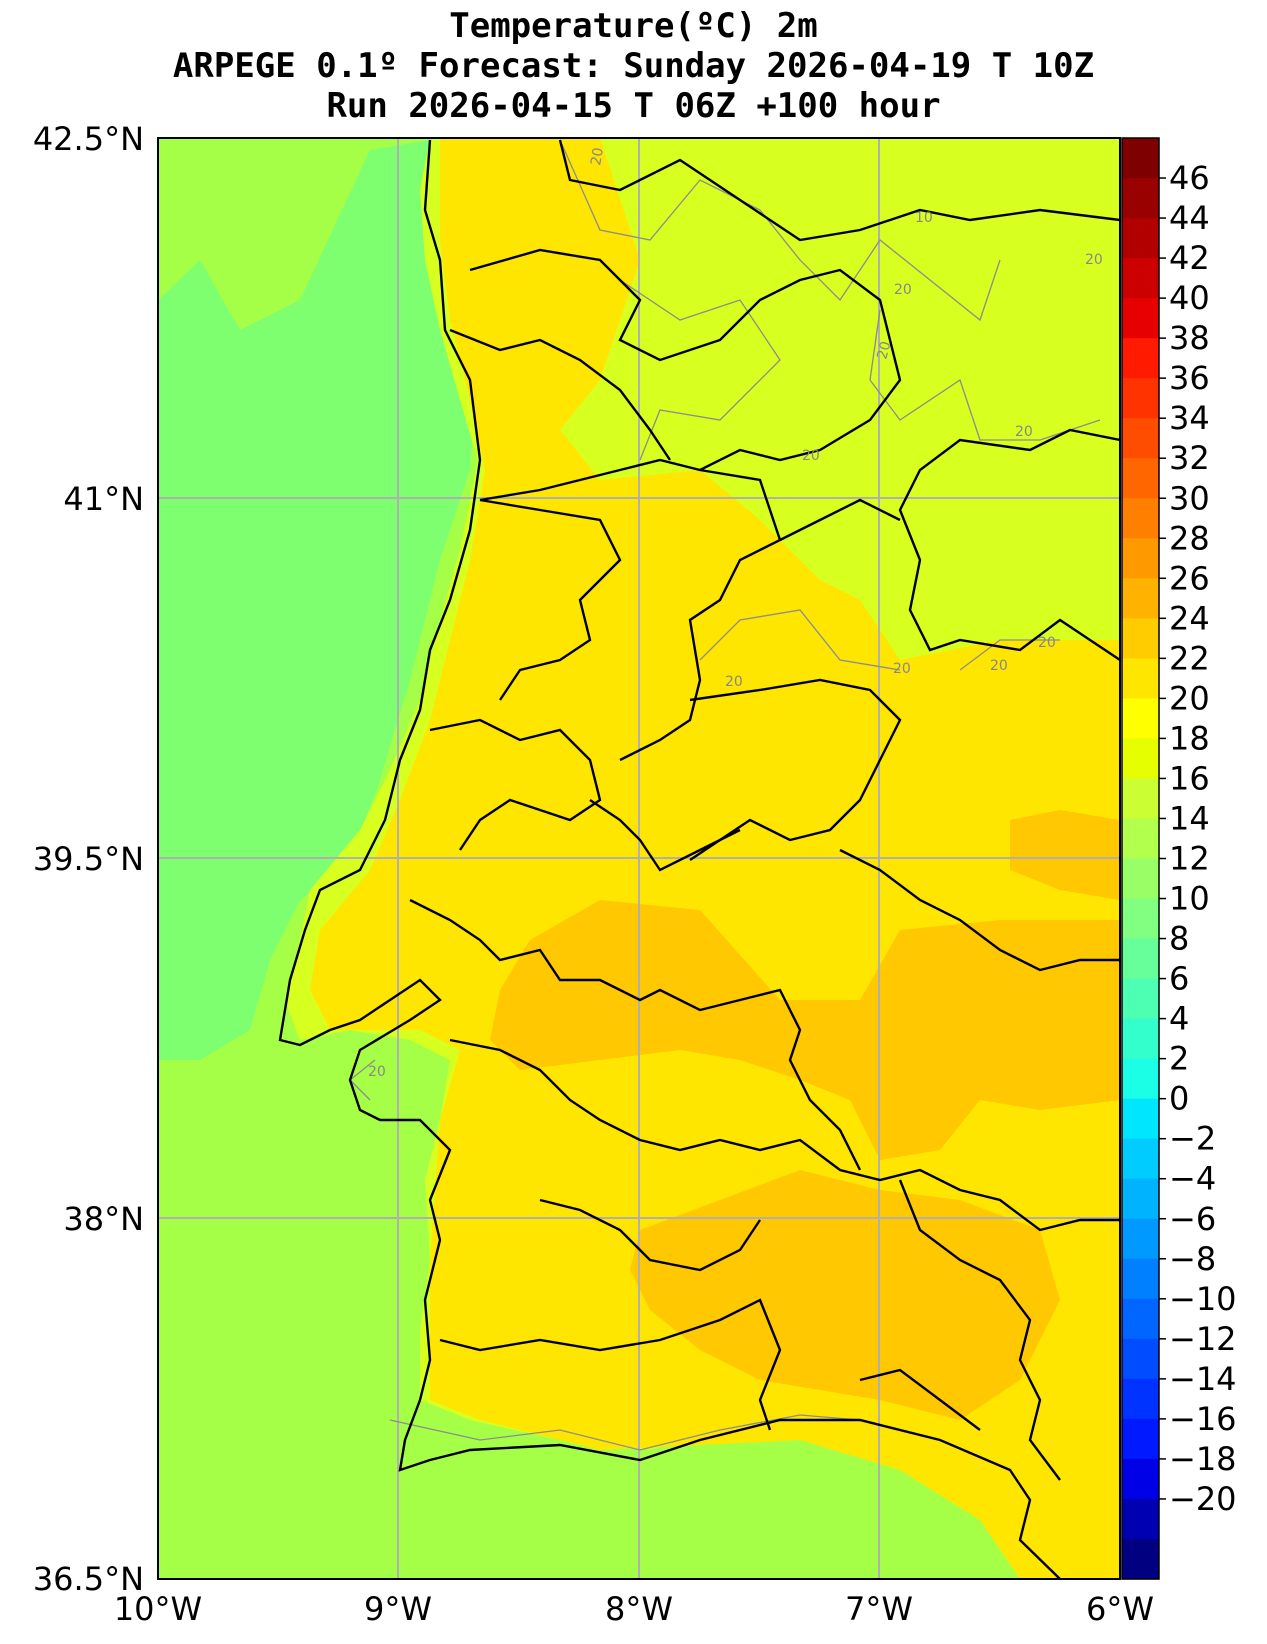  I want to click on y-tick-label: 38°N, so click(103, 1219).